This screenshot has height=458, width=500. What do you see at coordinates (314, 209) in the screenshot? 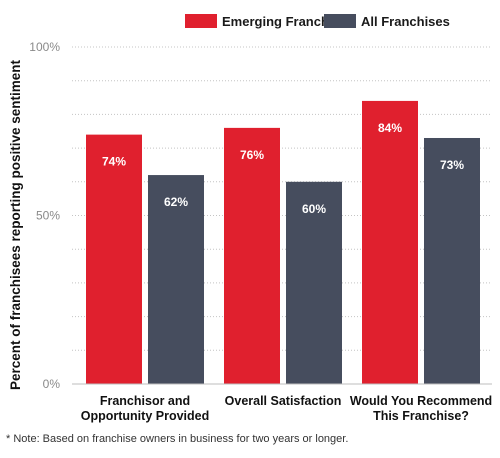
I see `bar-value-label: 60%` at bounding box center [314, 209].